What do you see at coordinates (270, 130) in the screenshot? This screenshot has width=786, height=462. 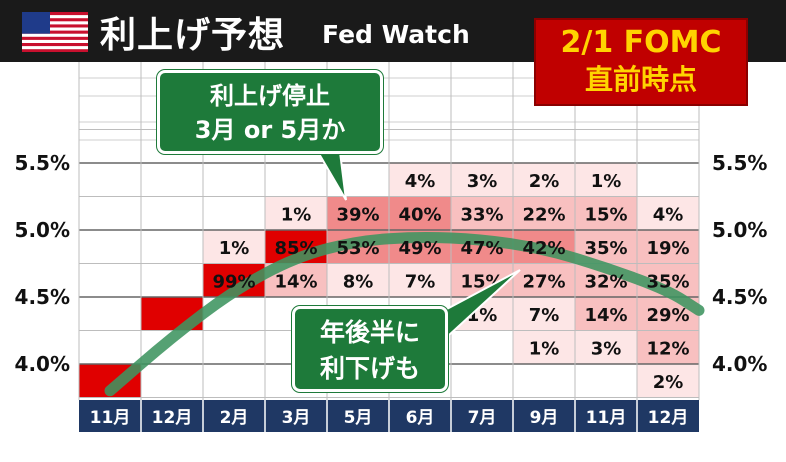 I see `callout-top-line2: 3月 or 5月か` at bounding box center [270, 130].